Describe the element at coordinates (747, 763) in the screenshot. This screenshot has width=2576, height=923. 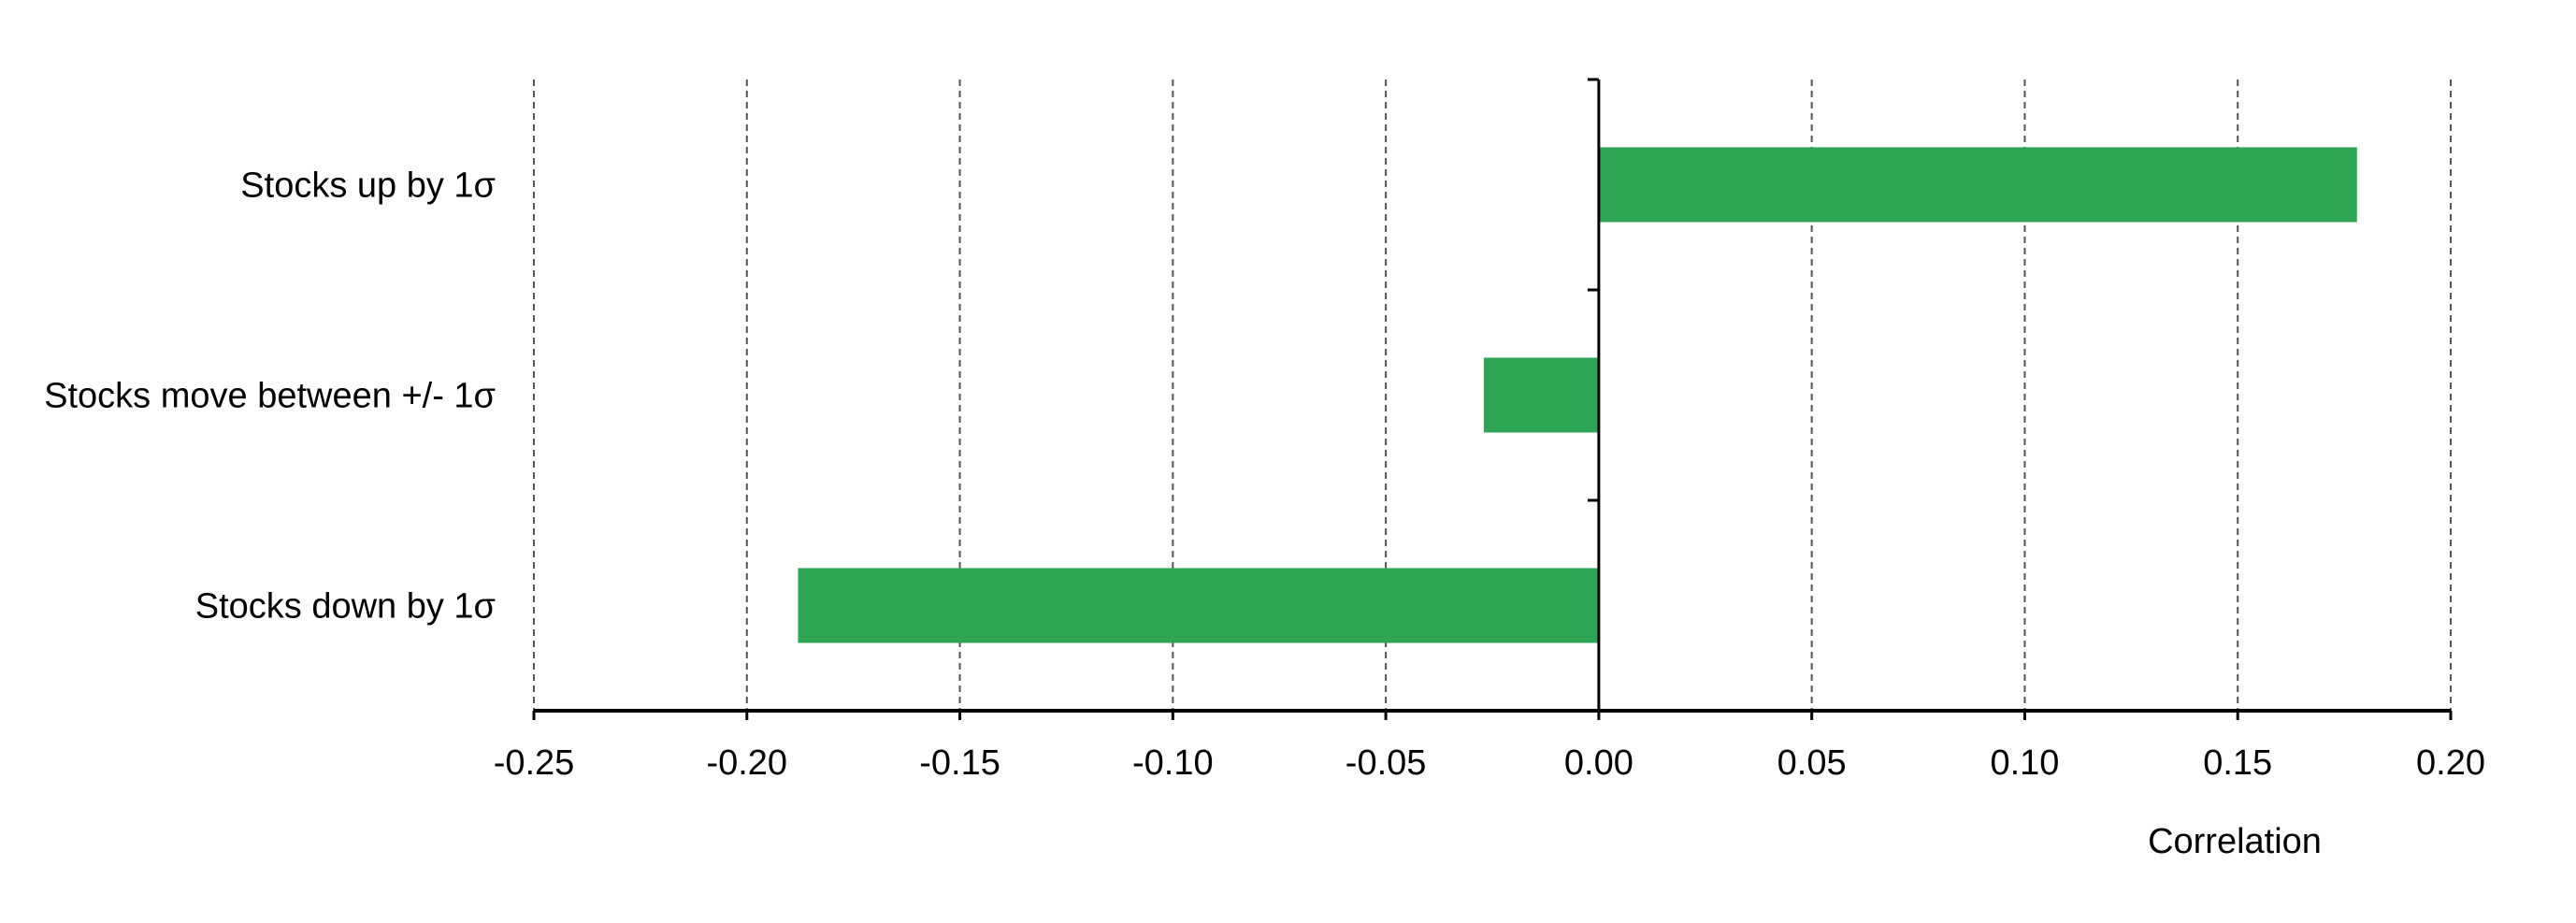
I see `x-tick-label: -0.20` at that location.